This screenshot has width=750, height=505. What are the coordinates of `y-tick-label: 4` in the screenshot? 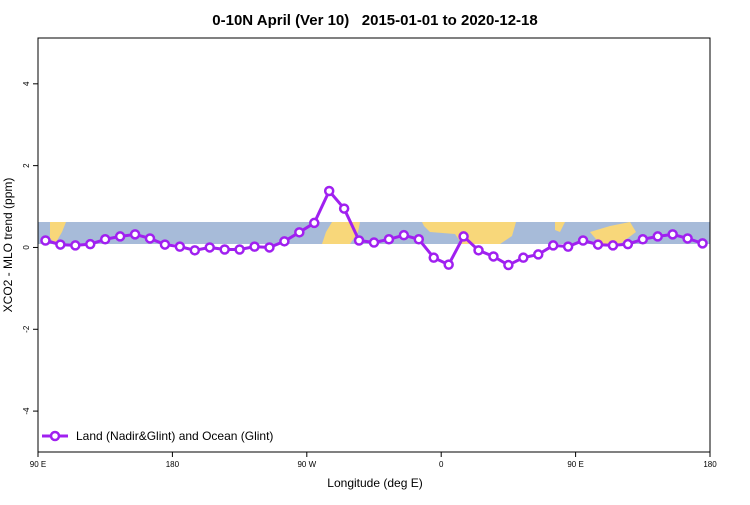 It's located at (26, 83).